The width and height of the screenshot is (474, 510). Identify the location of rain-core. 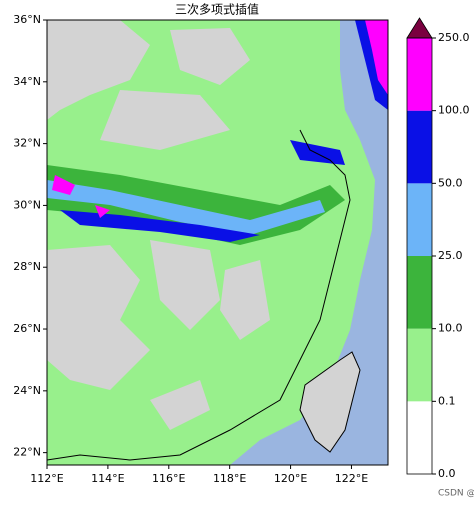
(202, 191).